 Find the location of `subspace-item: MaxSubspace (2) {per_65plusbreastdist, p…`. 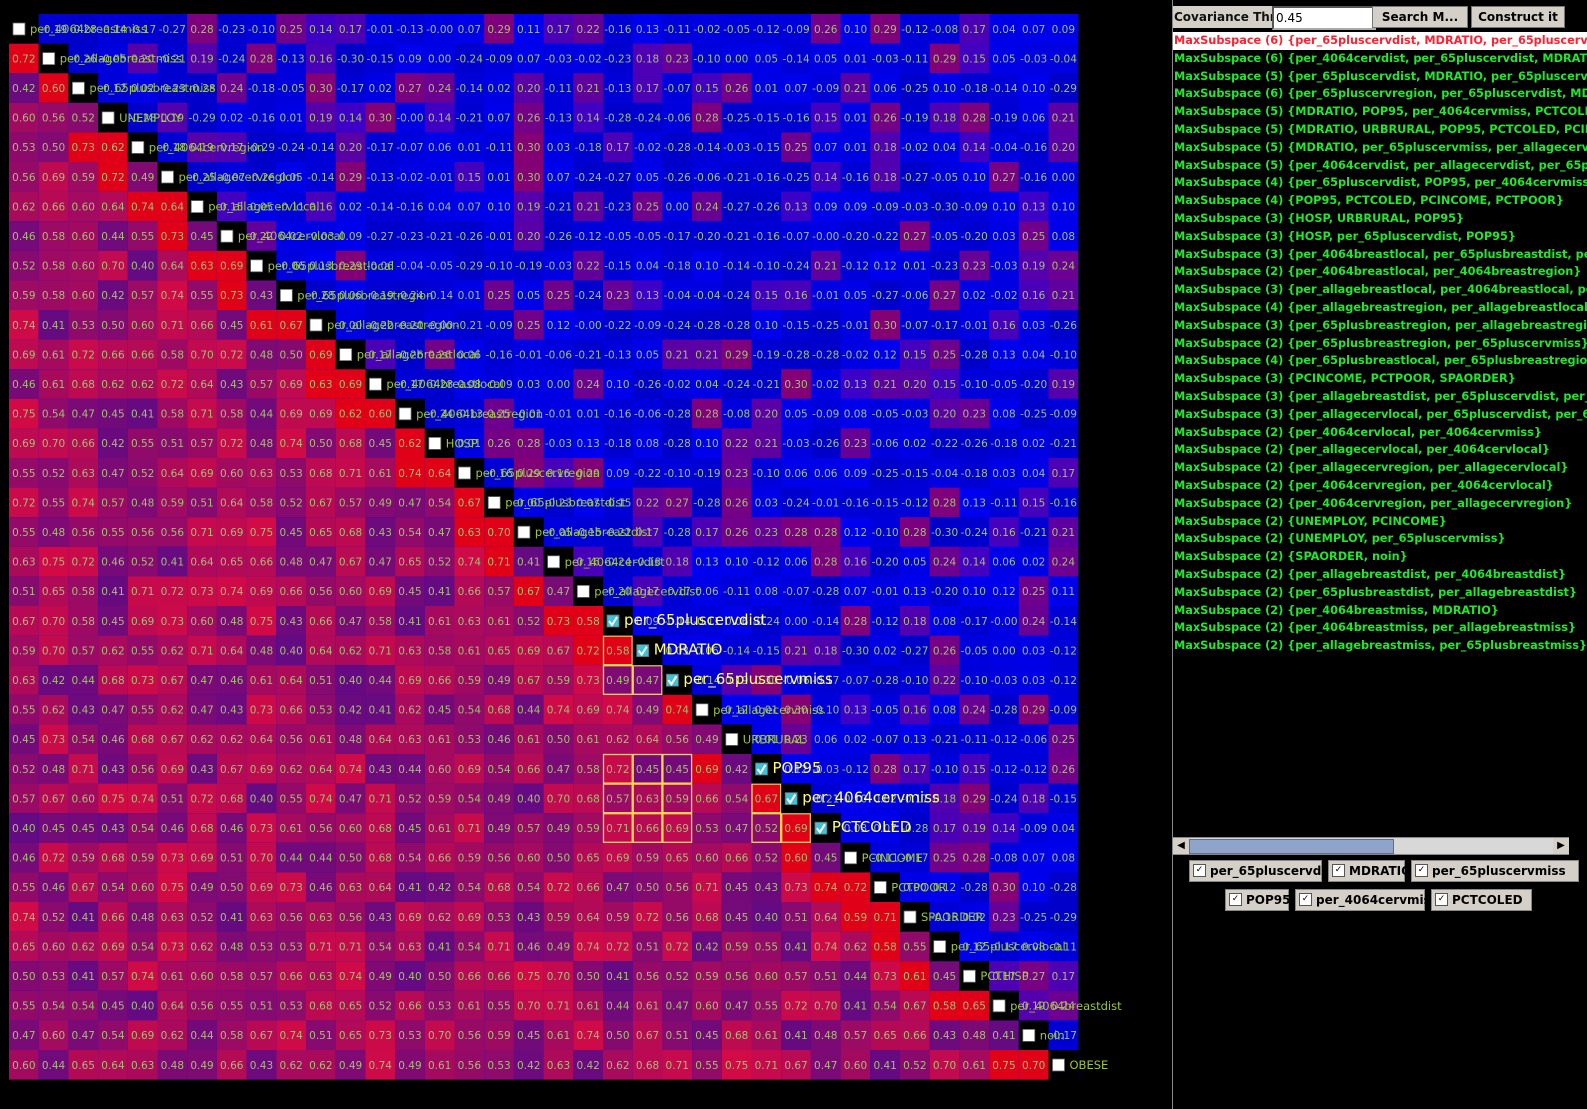

subspace-item: MaxSubspace (2) {per_65plusbreastdist, p… is located at coordinates (1375, 592).